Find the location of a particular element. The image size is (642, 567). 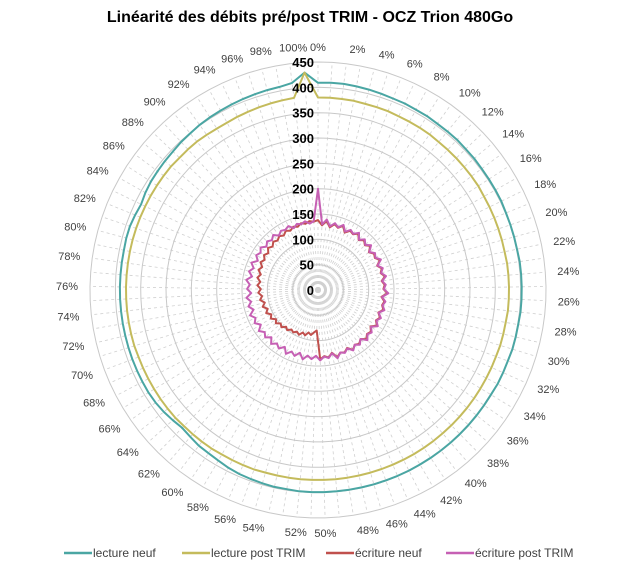

category-label: 6% is located at coordinates (415, 65).